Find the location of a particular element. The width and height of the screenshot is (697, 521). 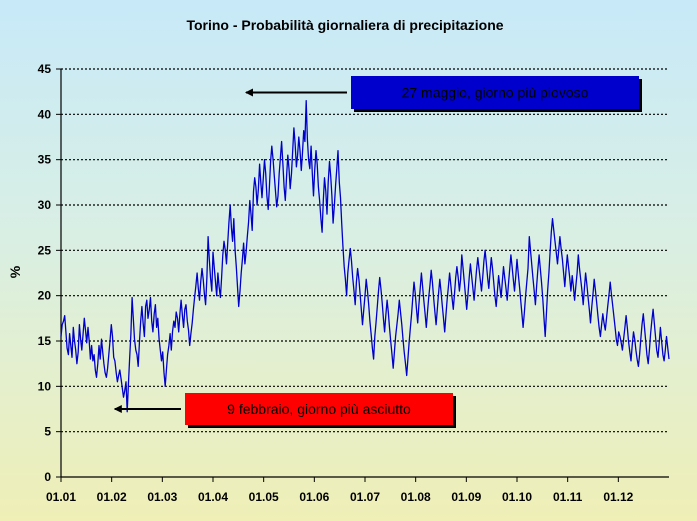

x-tick-label: 01.02 is located at coordinates (112, 497).